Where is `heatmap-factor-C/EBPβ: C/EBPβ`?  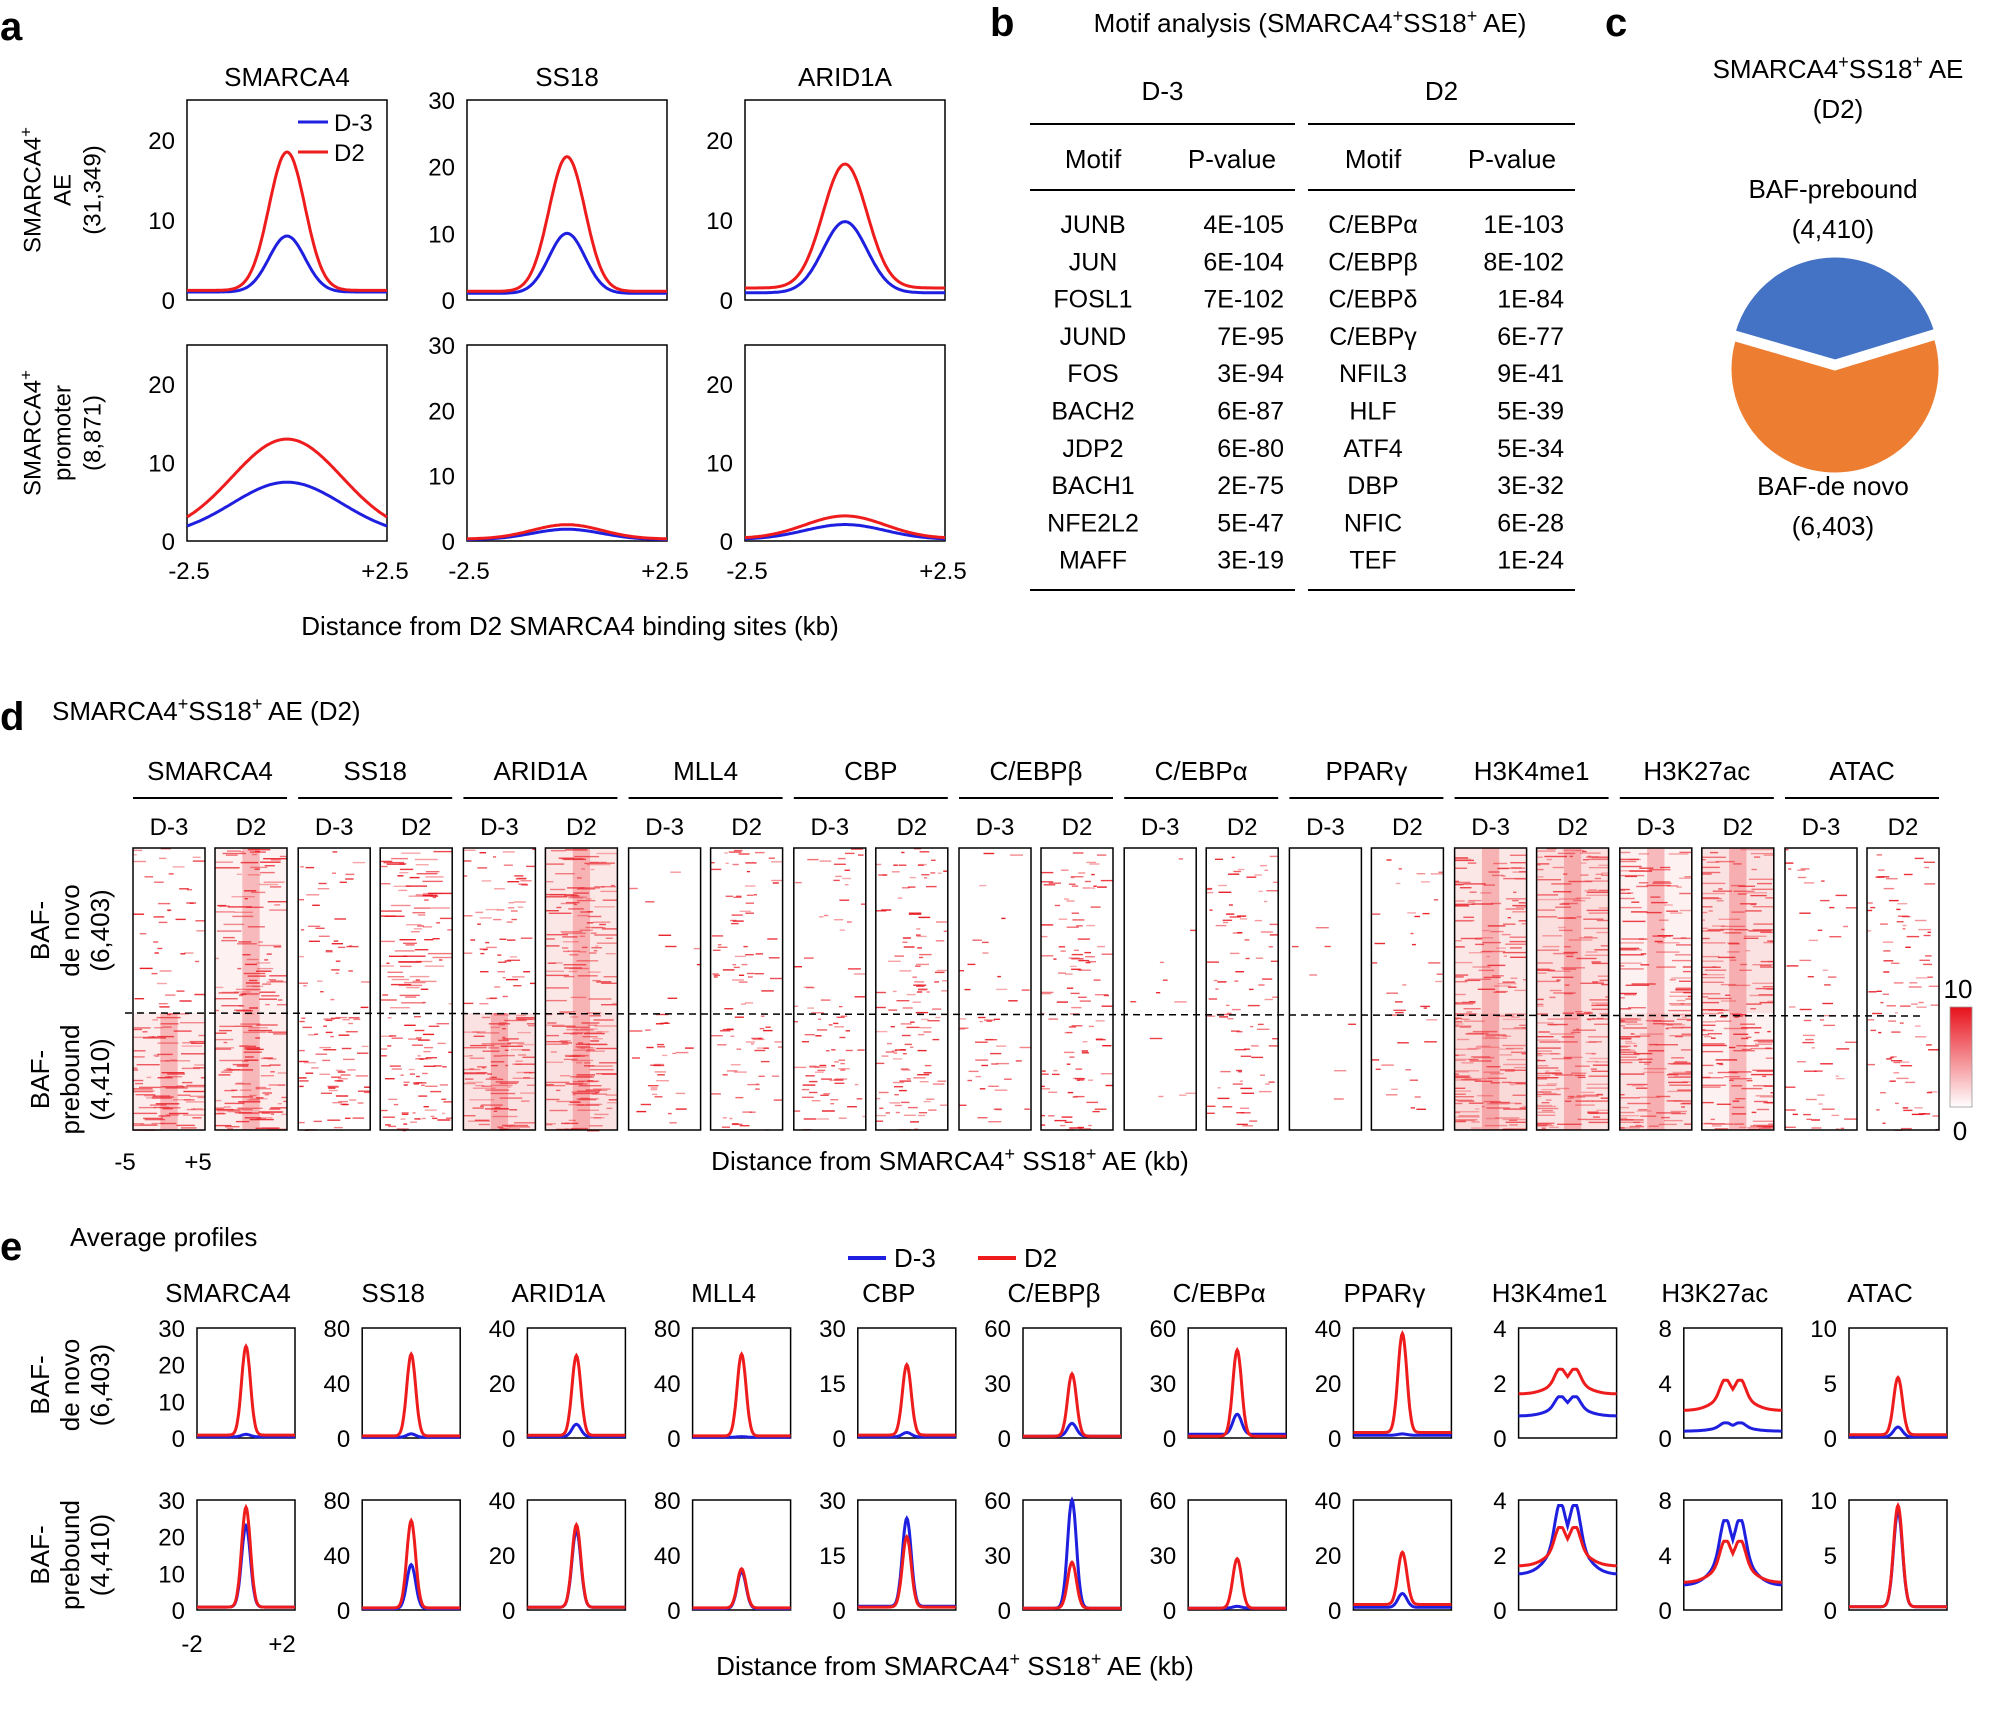
heatmap-factor-C/EBPβ: C/EBPβ is located at coordinates (1036, 771).